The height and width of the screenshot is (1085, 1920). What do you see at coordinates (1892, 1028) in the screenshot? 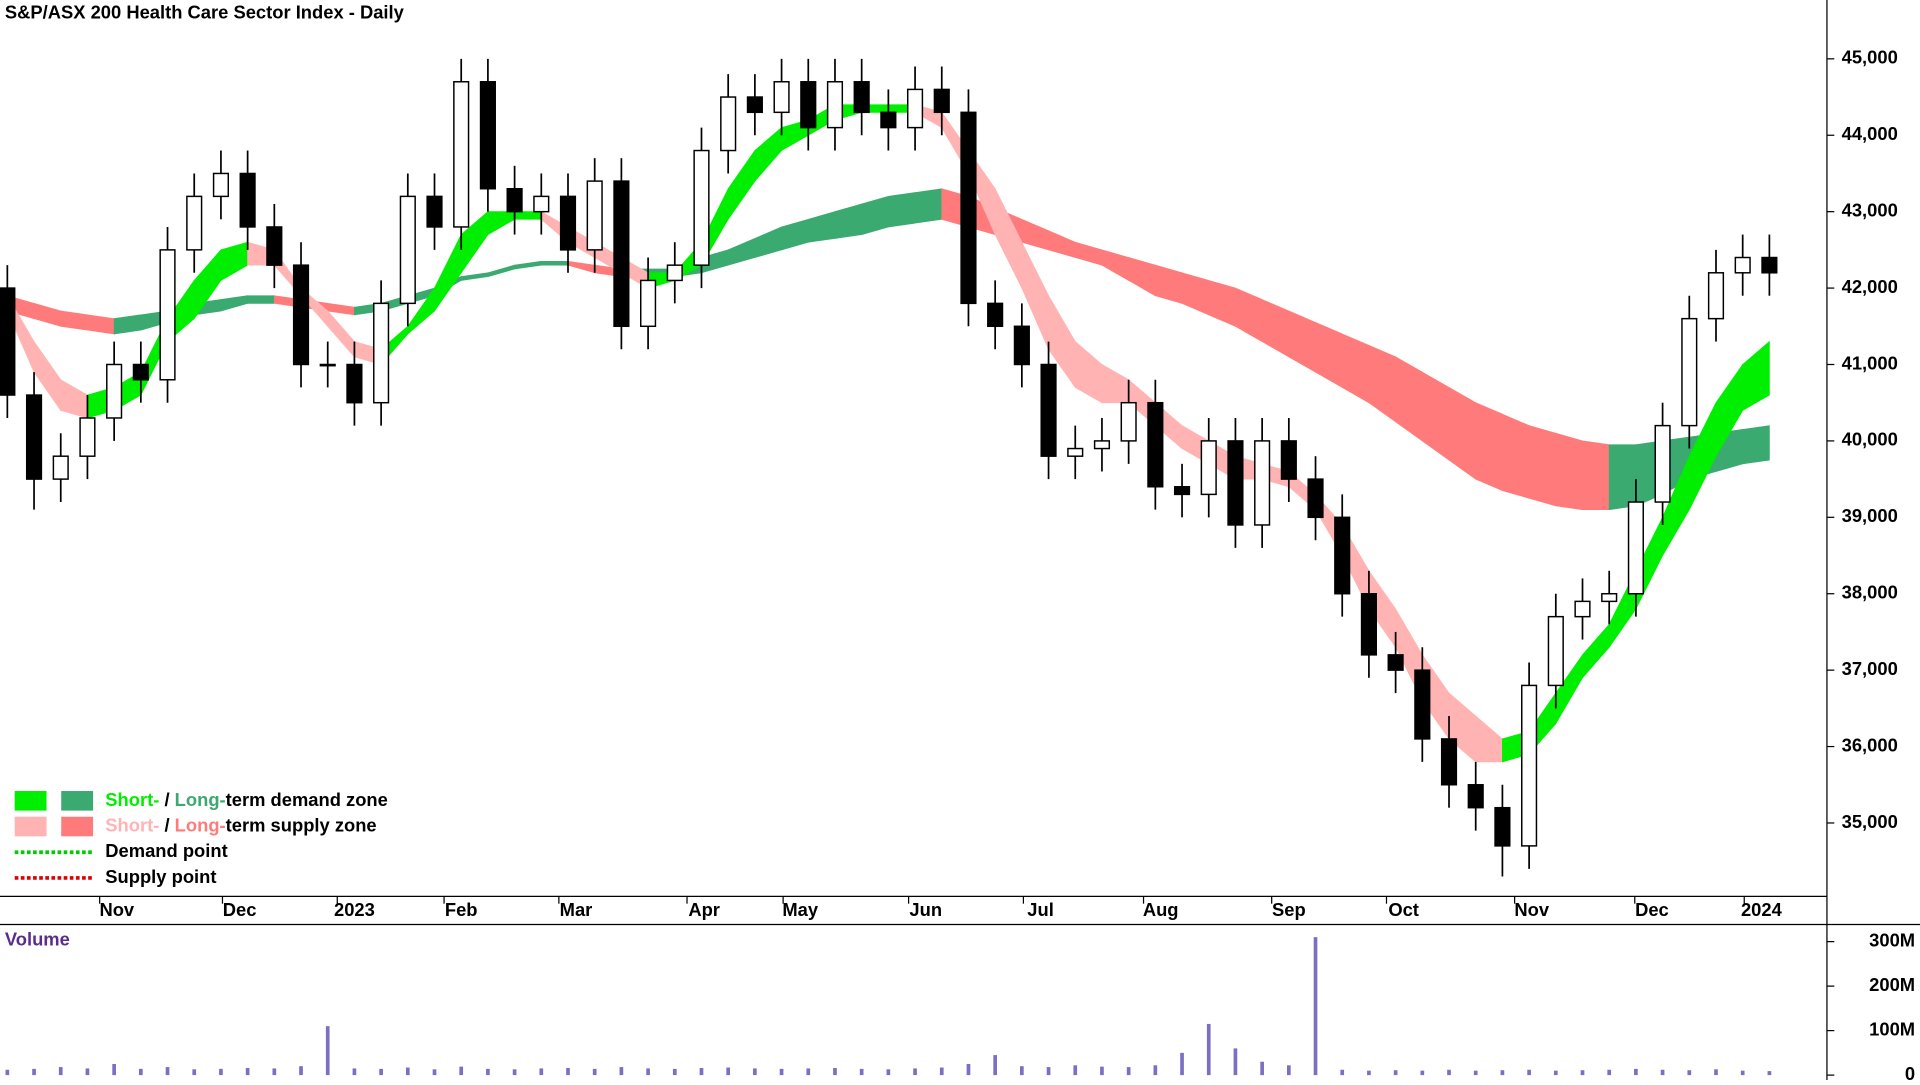
I see `volume-tick-label: 100M` at bounding box center [1892, 1028].